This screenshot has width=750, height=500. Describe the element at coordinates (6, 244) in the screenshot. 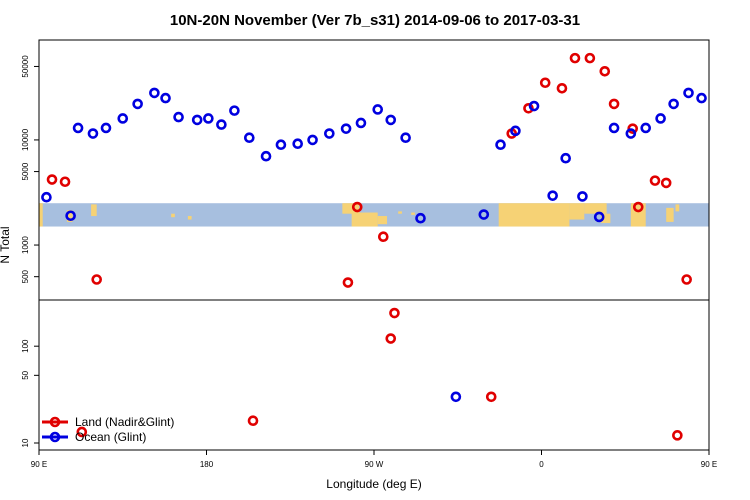

I see `y-axis-label: N Total` at that location.